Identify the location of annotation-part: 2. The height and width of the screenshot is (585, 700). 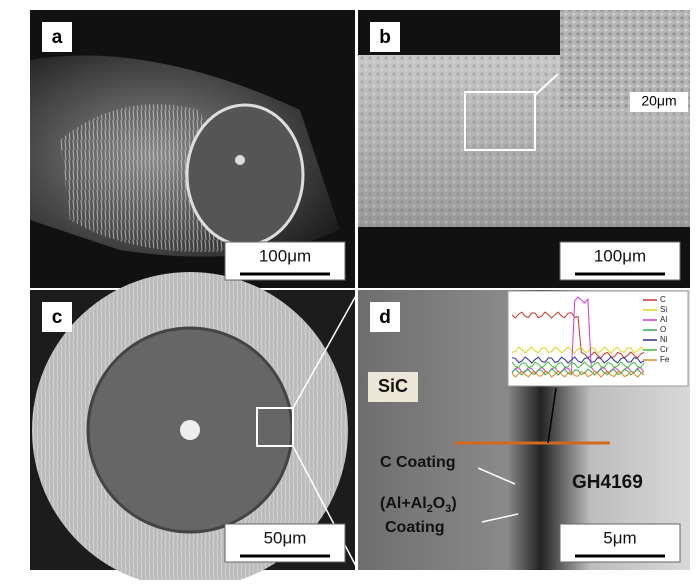
(430, 509).